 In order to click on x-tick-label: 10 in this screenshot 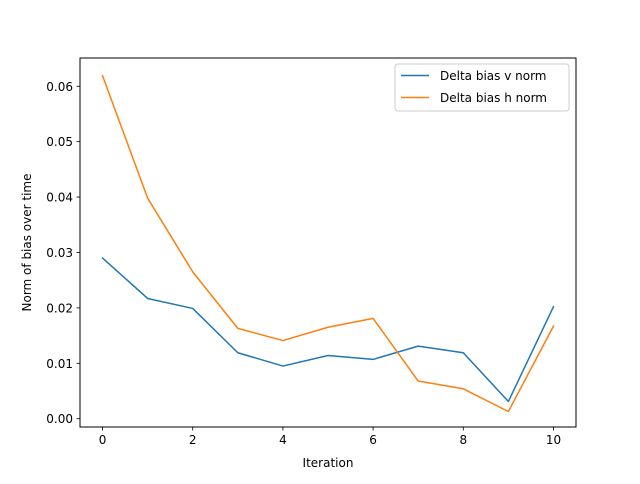, I will do `click(553, 440)`.